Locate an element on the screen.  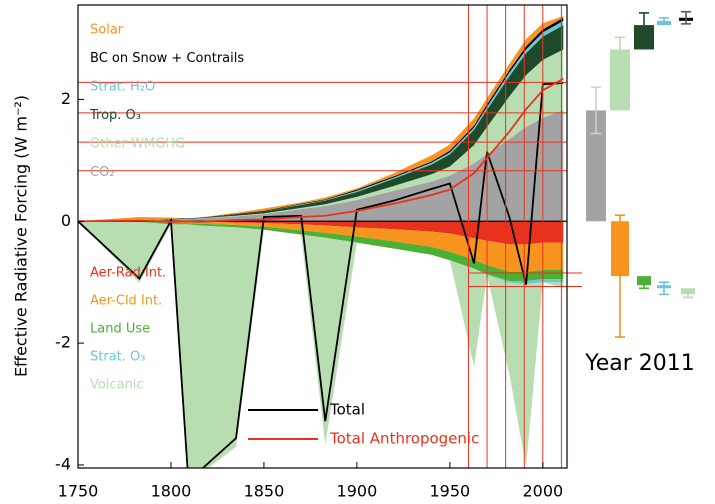
y-tick-label: 0 is located at coordinates (66, 220).